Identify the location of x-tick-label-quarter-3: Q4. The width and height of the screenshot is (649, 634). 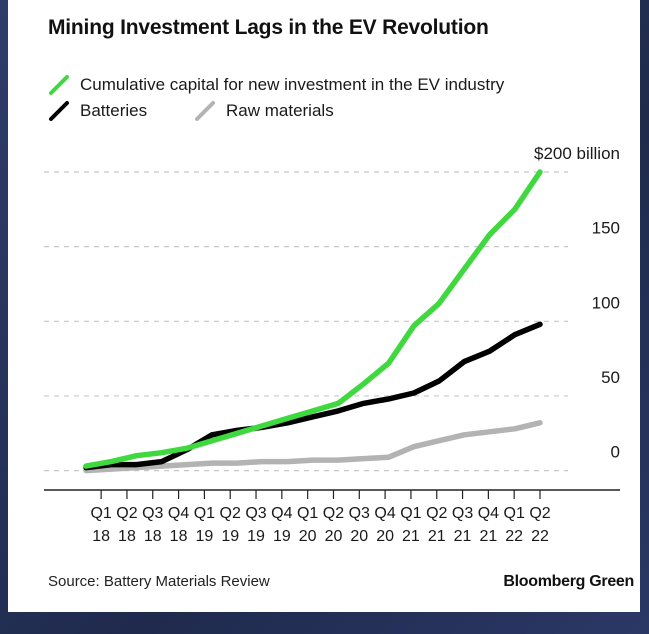
(178, 513).